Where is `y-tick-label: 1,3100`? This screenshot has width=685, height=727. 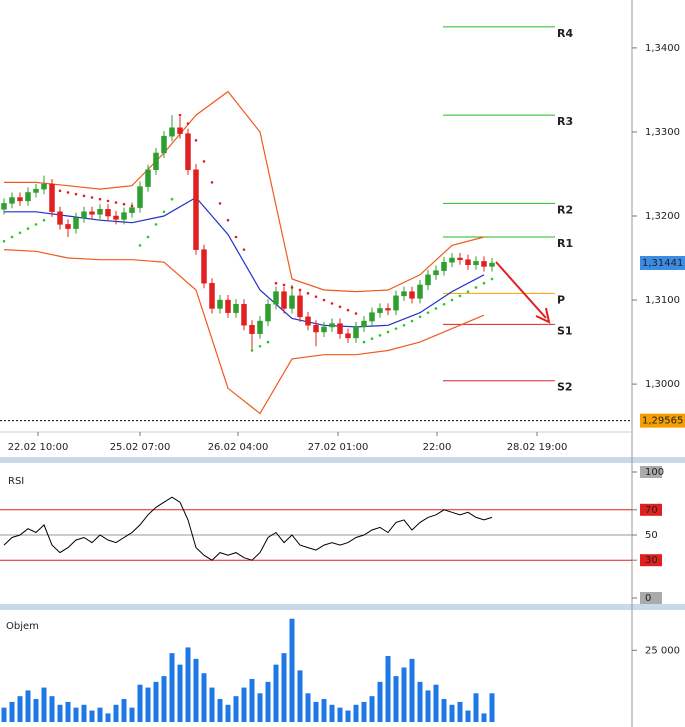
y-tick-label: 1,3100 is located at coordinates (662, 300).